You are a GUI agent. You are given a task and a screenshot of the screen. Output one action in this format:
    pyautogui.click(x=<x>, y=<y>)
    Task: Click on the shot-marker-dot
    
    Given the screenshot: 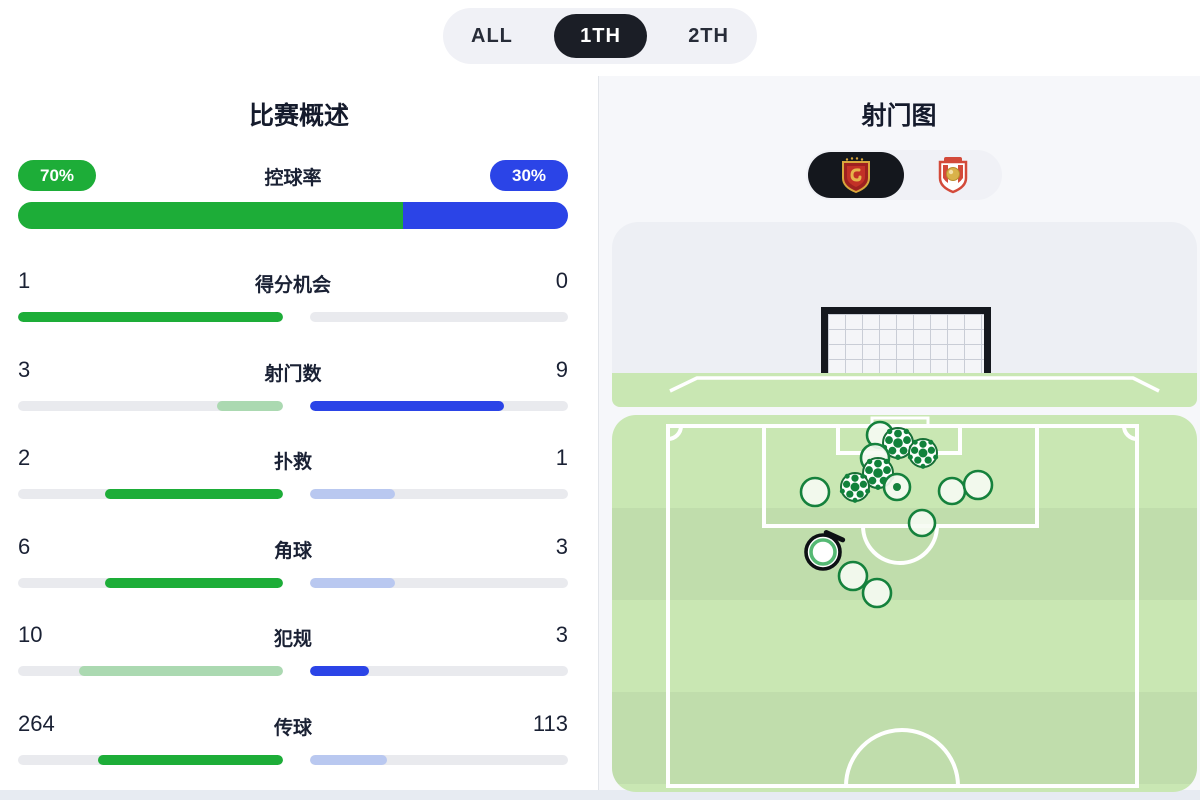 What is the action you would take?
    pyautogui.click(x=897, y=487)
    